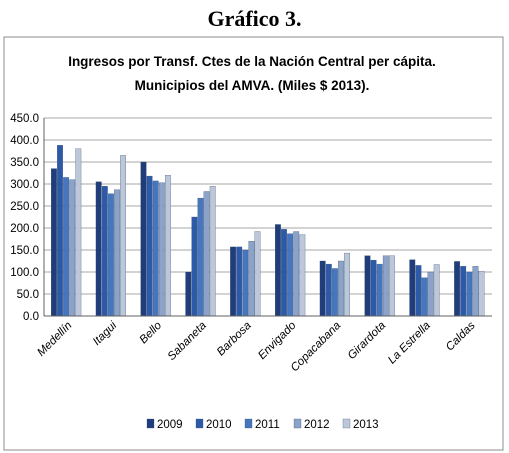  What do you see at coordinates (24, 119) in the screenshot?
I see `y-tick-label: 450.0` at bounding box center [24, 119].